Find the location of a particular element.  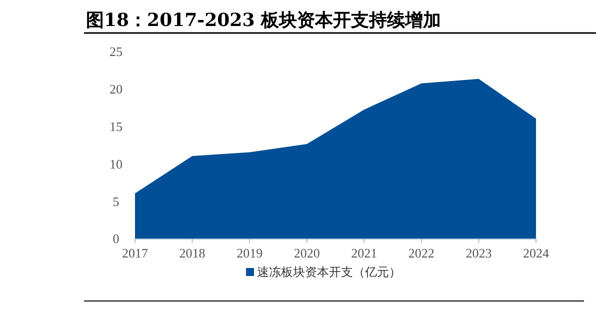

x-tick-label: 2022 is located at coordinates (421, 253).